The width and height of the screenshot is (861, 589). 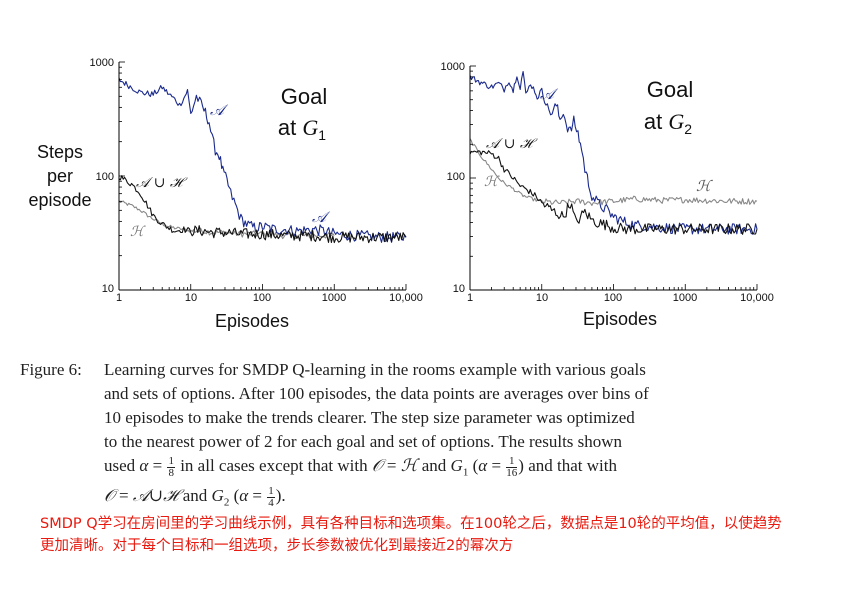 What do you see at coordinates (406, 298) in the screenshot?
I see `chart1-x-tick-10000: 10,000` at bounding box center [406, 298].